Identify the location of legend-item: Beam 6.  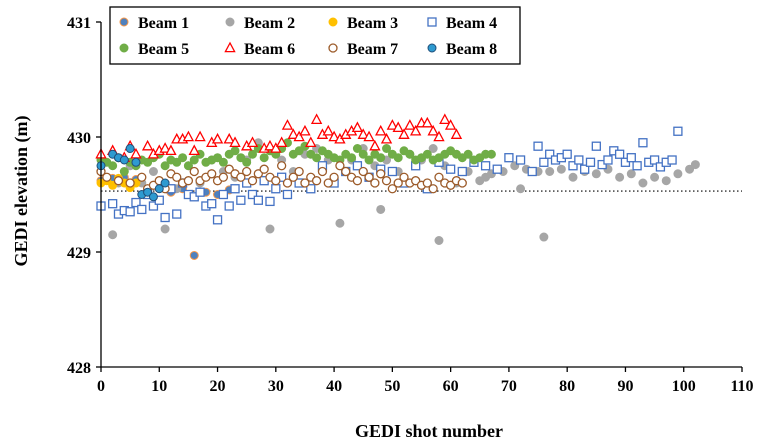
(259, 49).